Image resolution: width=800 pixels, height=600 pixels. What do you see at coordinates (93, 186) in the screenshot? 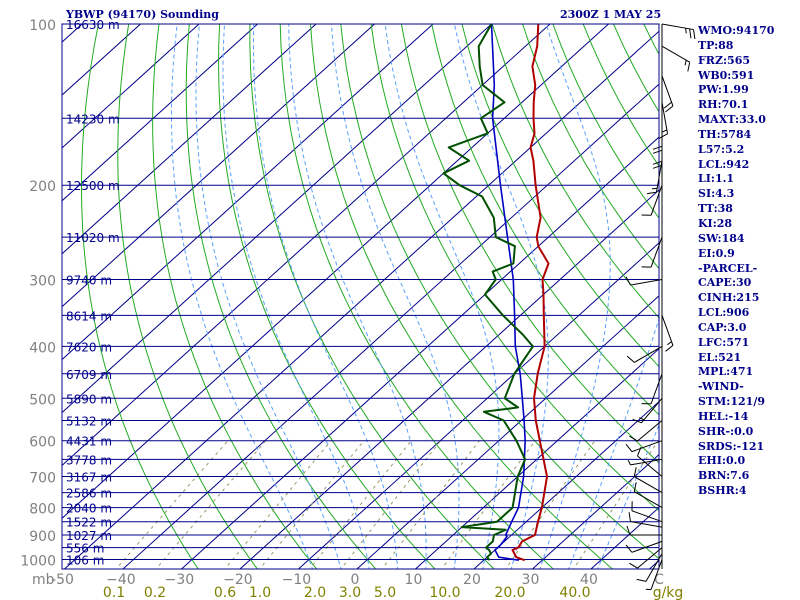
I see `height-label: 12500 m` at bounding box center [93, 186].